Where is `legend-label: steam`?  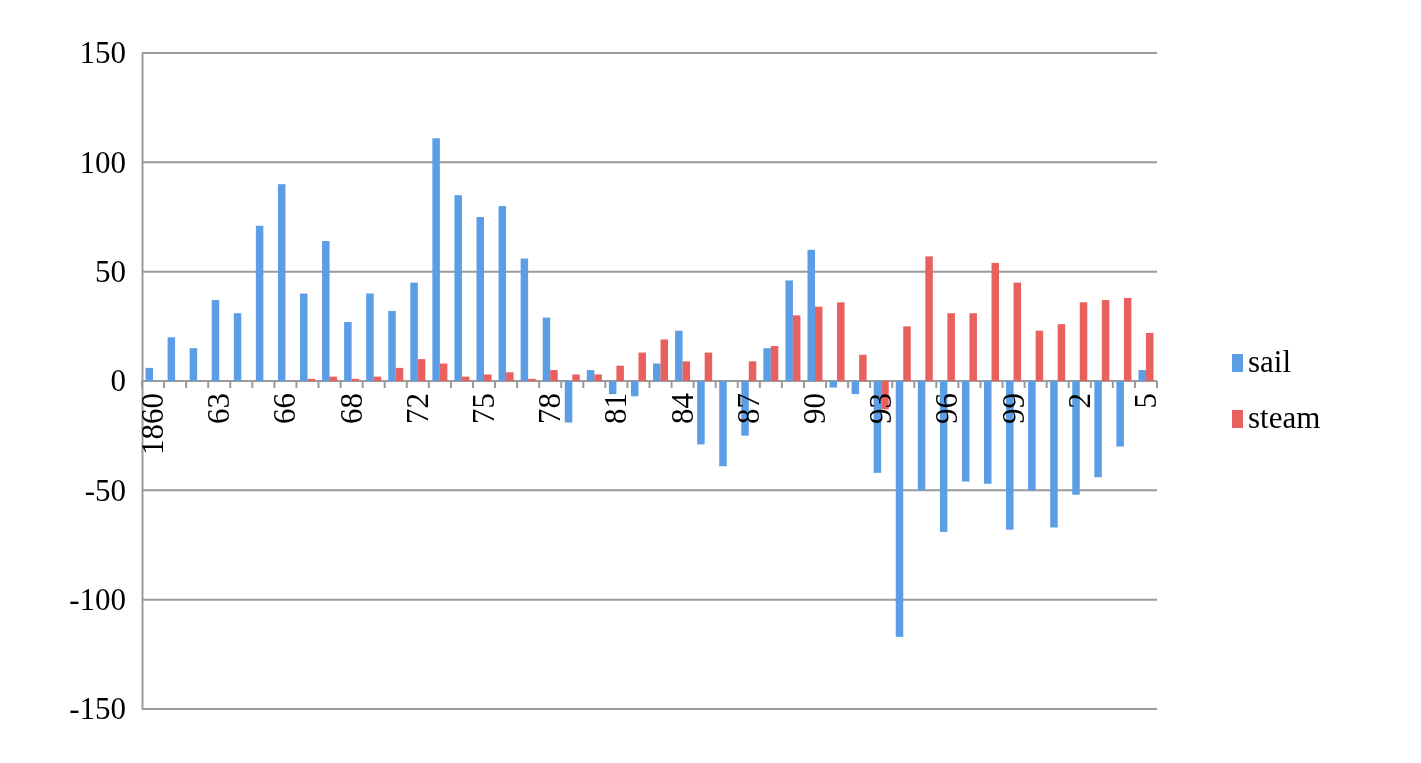 legend-label: steam is located at coordinates (1284, 417).